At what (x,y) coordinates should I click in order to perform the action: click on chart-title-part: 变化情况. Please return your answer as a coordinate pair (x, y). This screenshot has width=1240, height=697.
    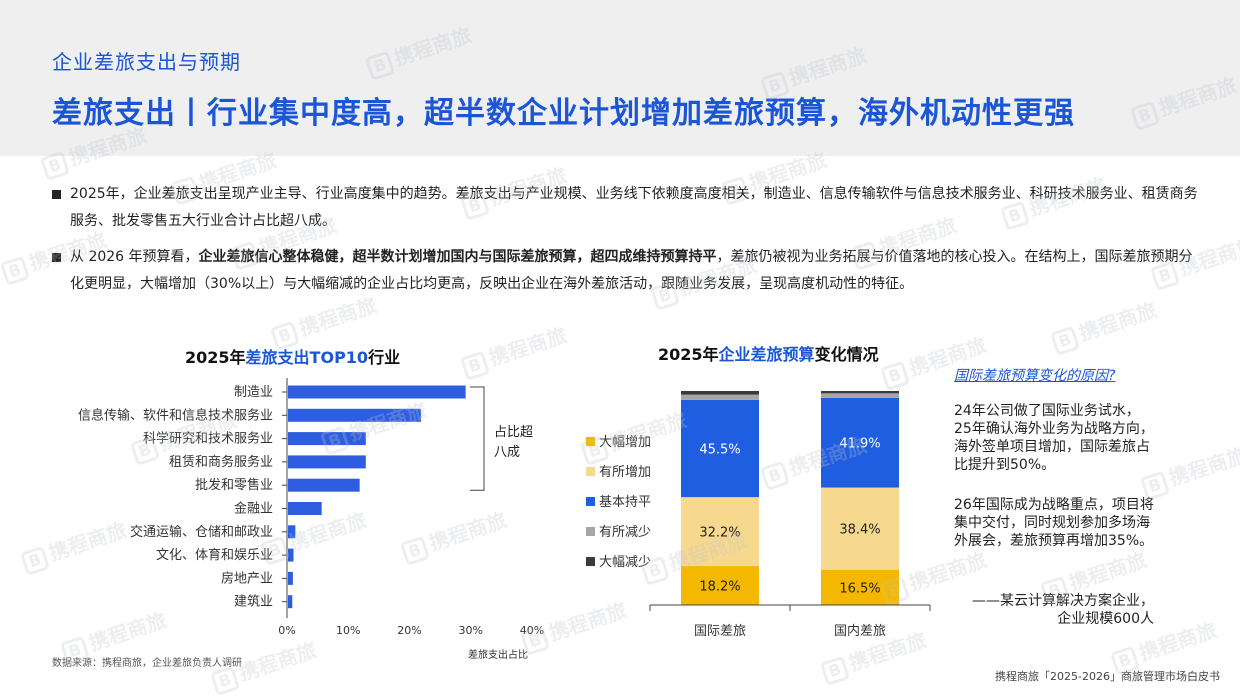
    Looking at the image, I should click on (846, 354).